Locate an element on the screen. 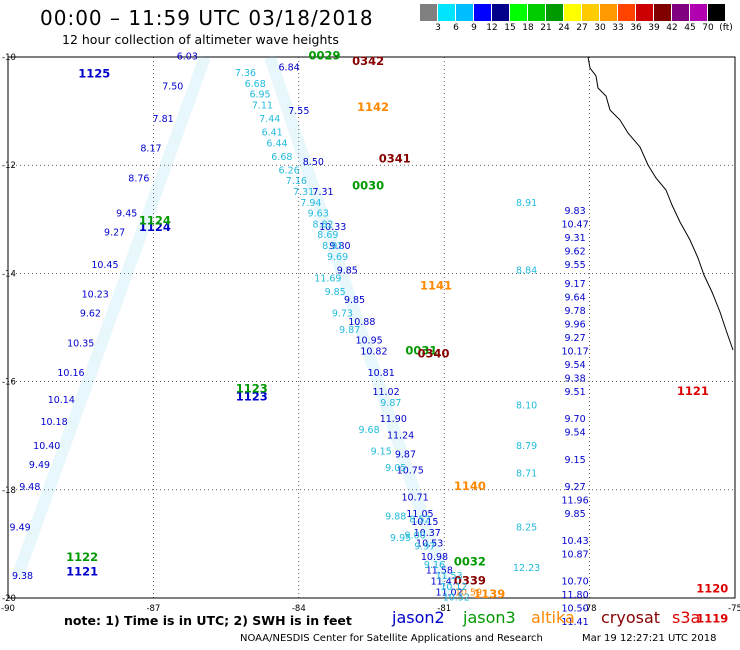 The image size is (740, 650). swh-value: 10.17 is located at coordinates (574, 352).